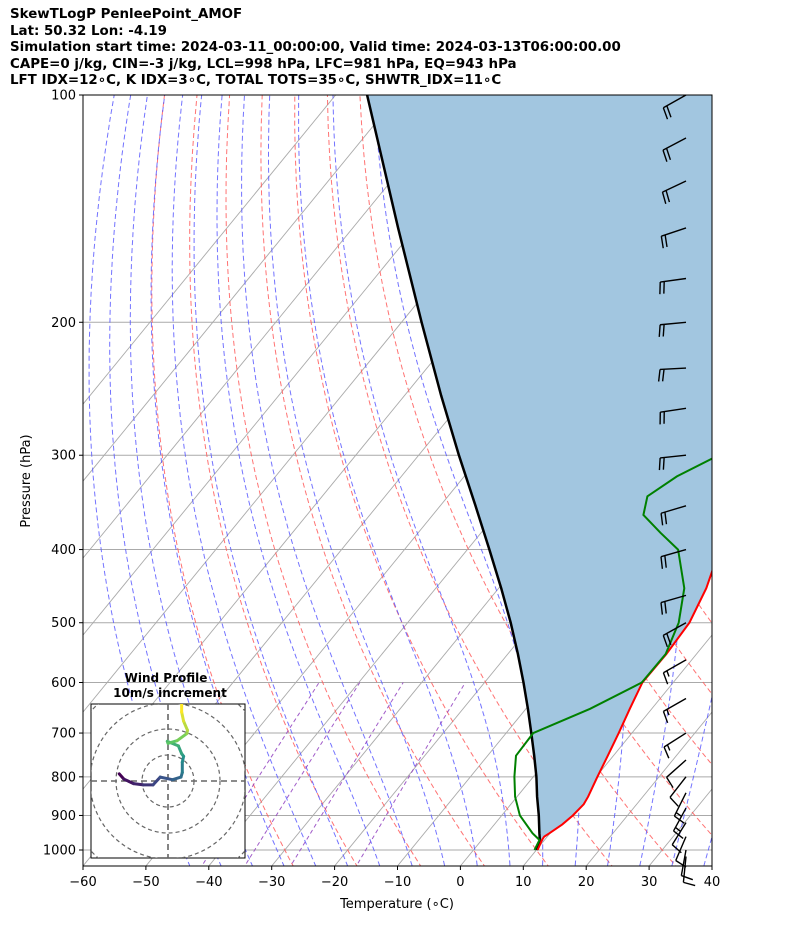  Describe the element at coordinates (166, 678) in the screenshot. I see `hodograph-title: Wind Profile` at that location.